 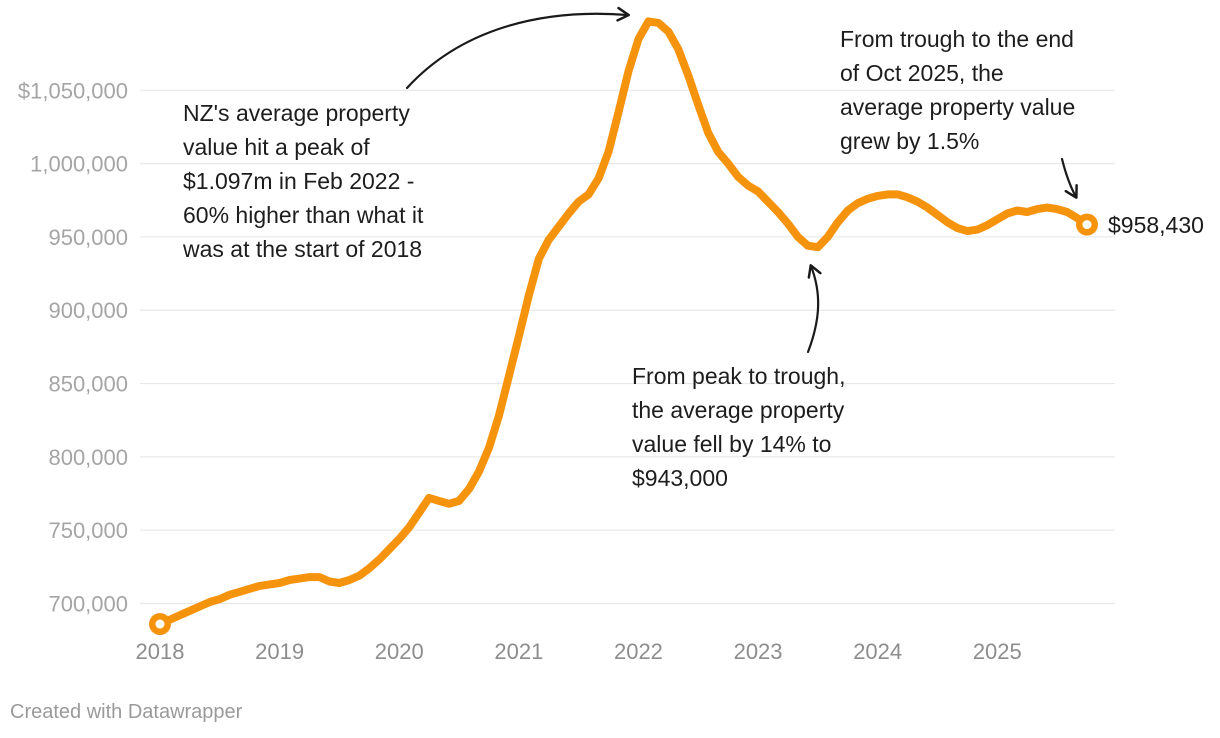 What do you see at coordinates (126, 712) in the screenshot?
I see `datawrapper-credit: Created with Datawrapper` at bounding box center [126, 712].